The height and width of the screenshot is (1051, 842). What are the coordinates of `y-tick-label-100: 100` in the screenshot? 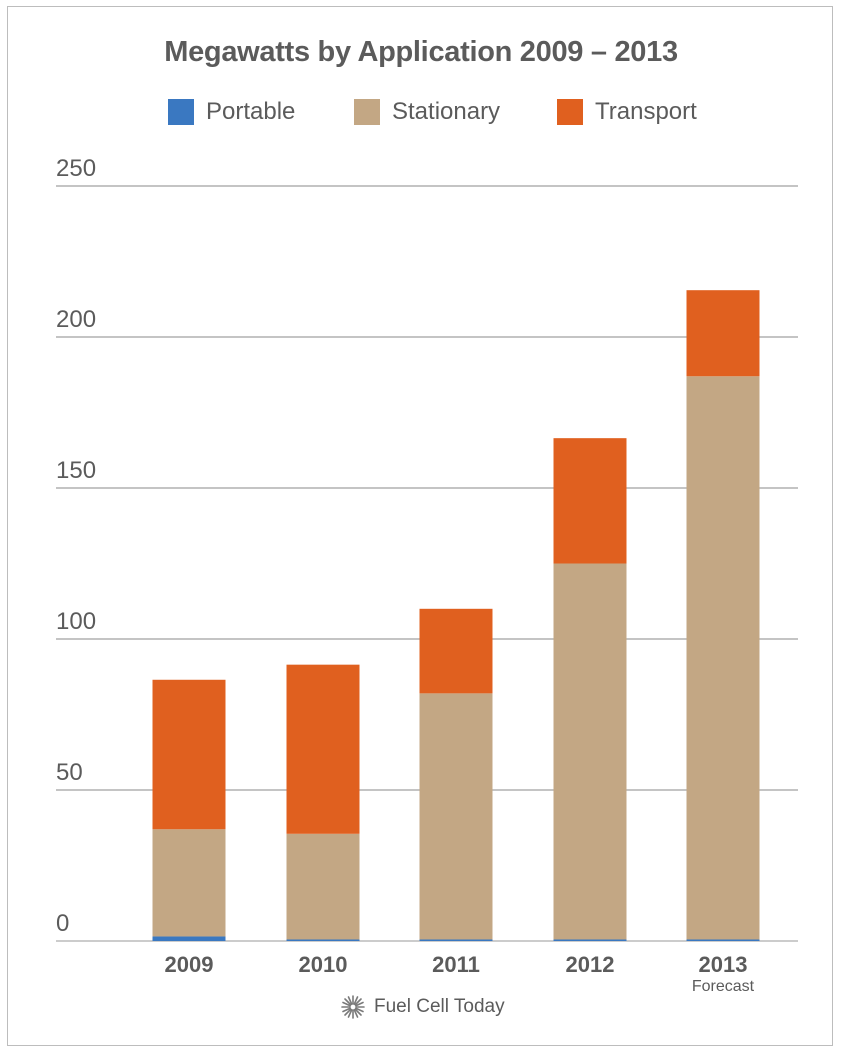 It's located at (76, 621).